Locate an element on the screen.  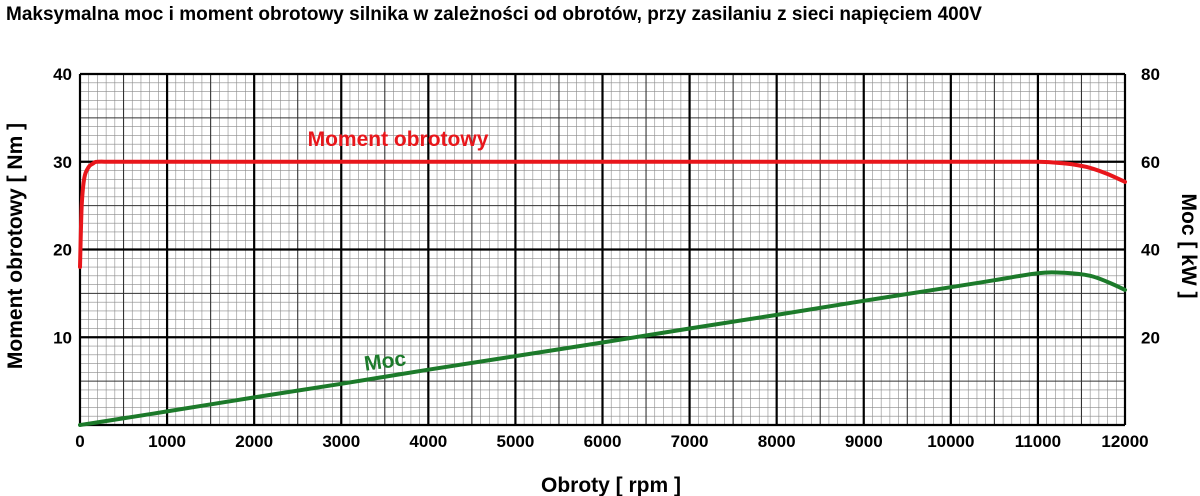
x-tick-label: 1000 is located at coordinates (167, 441).